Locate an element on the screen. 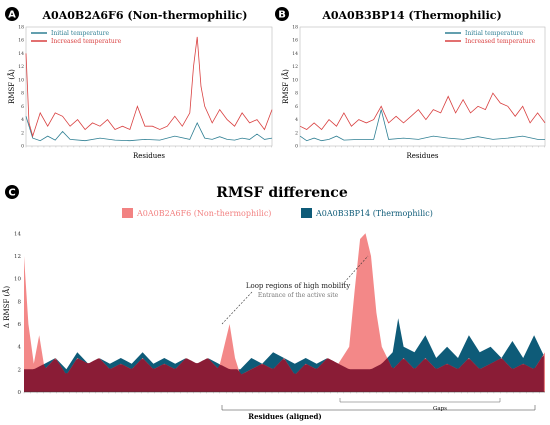  chart-c-ytick-label: 14 is located at coordinates (17, 234).